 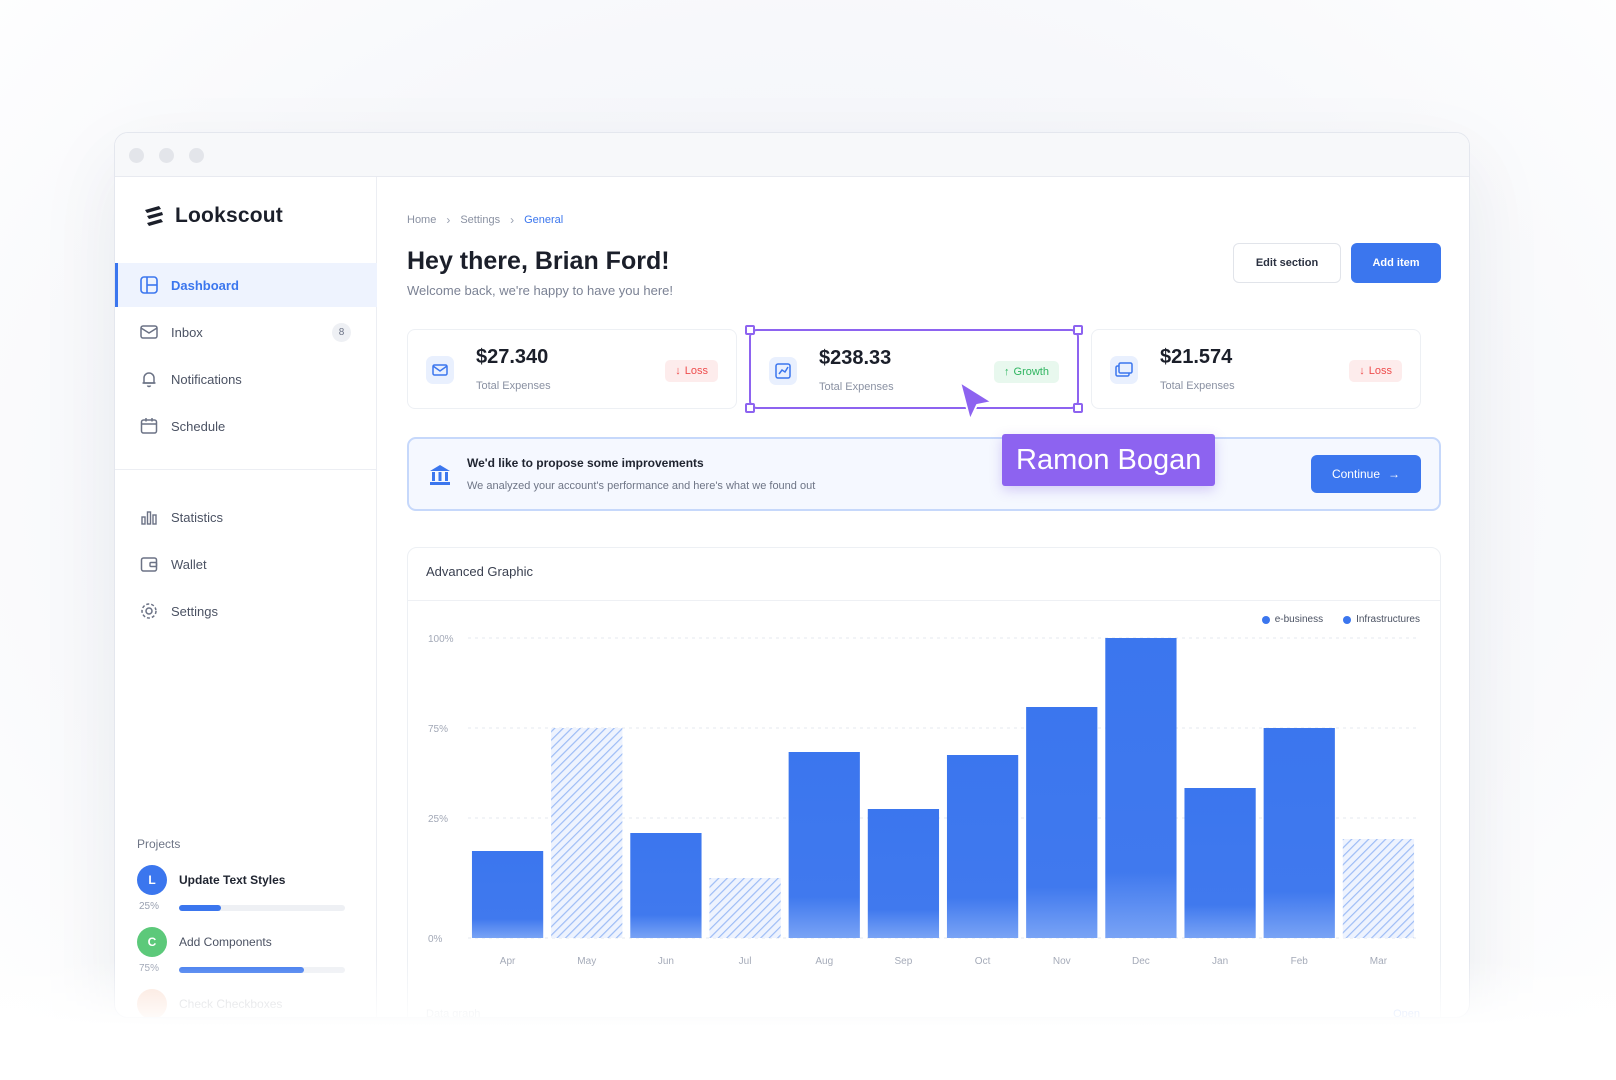 I want to click on chart-footer-label: Data graph, so click(x=453, y=1013).